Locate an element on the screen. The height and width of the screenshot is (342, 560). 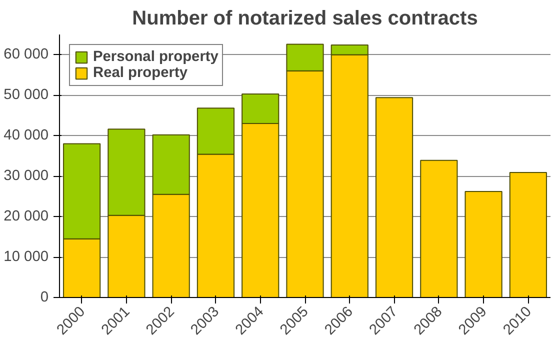
y-tick-label: 30 000 is located at coordinates (26, 176).